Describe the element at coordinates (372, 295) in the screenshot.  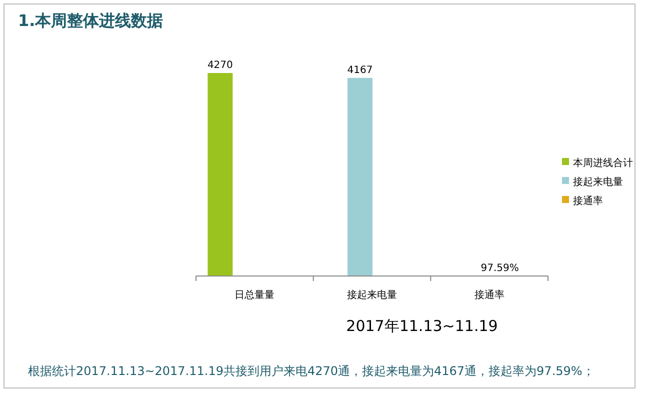
I see `x-tick-label: 接起来电量` at that location.